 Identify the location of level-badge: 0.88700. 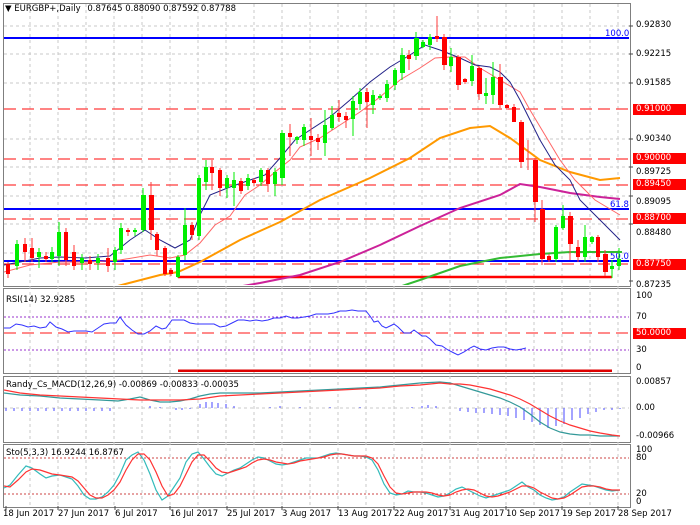
(659, 218).